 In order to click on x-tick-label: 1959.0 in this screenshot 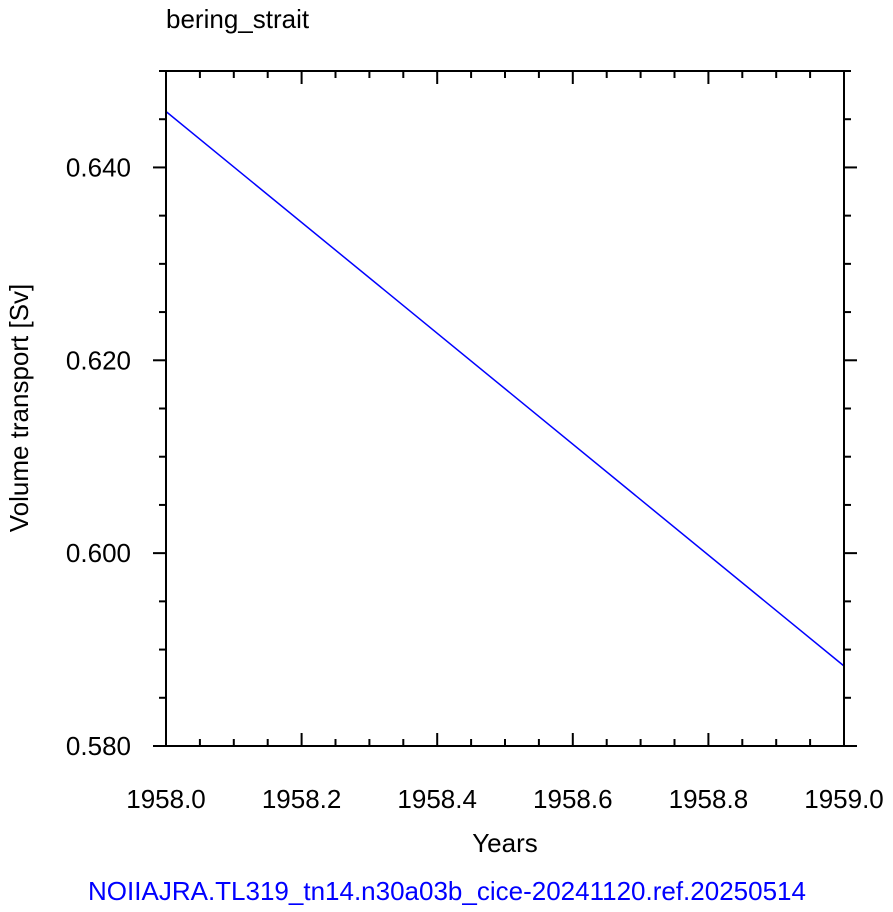, I will do `click(844, 799)`.